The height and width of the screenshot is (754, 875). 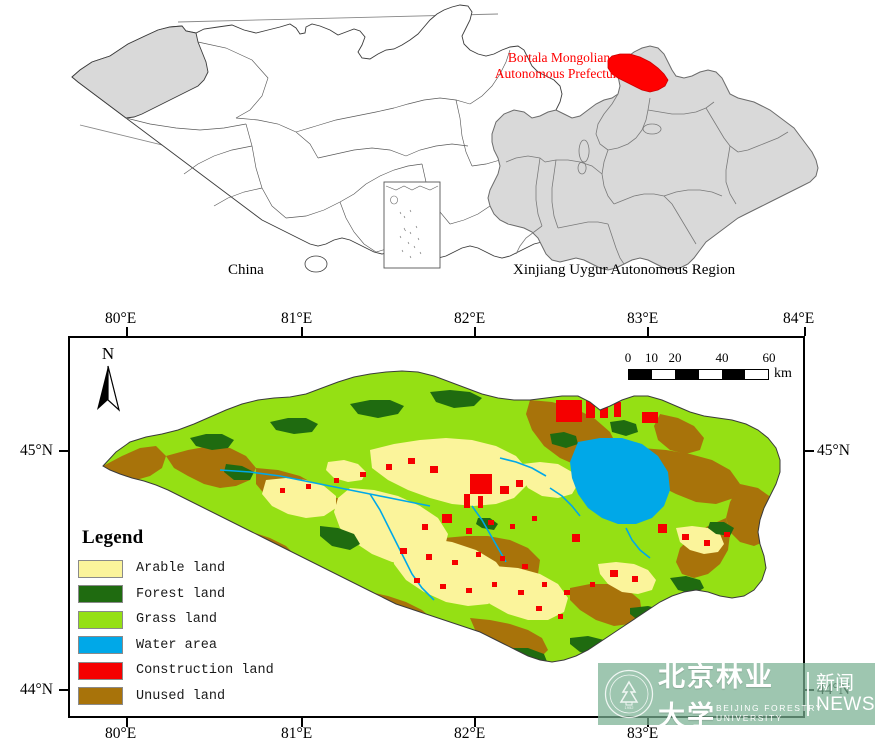 What do you see at coordinates (100, 568) in the screenshot?
I see `legend-swatch-arable-land` at bounding box center [100, 568].